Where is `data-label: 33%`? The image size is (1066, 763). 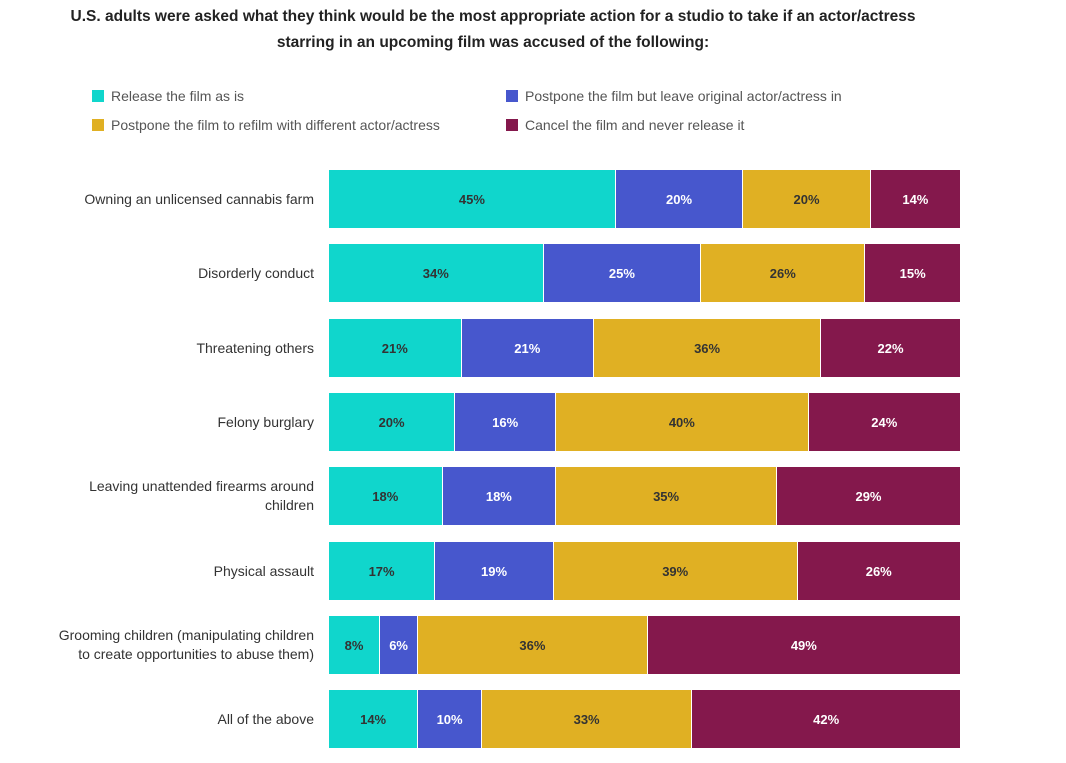 data-label: 33% is located at coordinates (586, 719).